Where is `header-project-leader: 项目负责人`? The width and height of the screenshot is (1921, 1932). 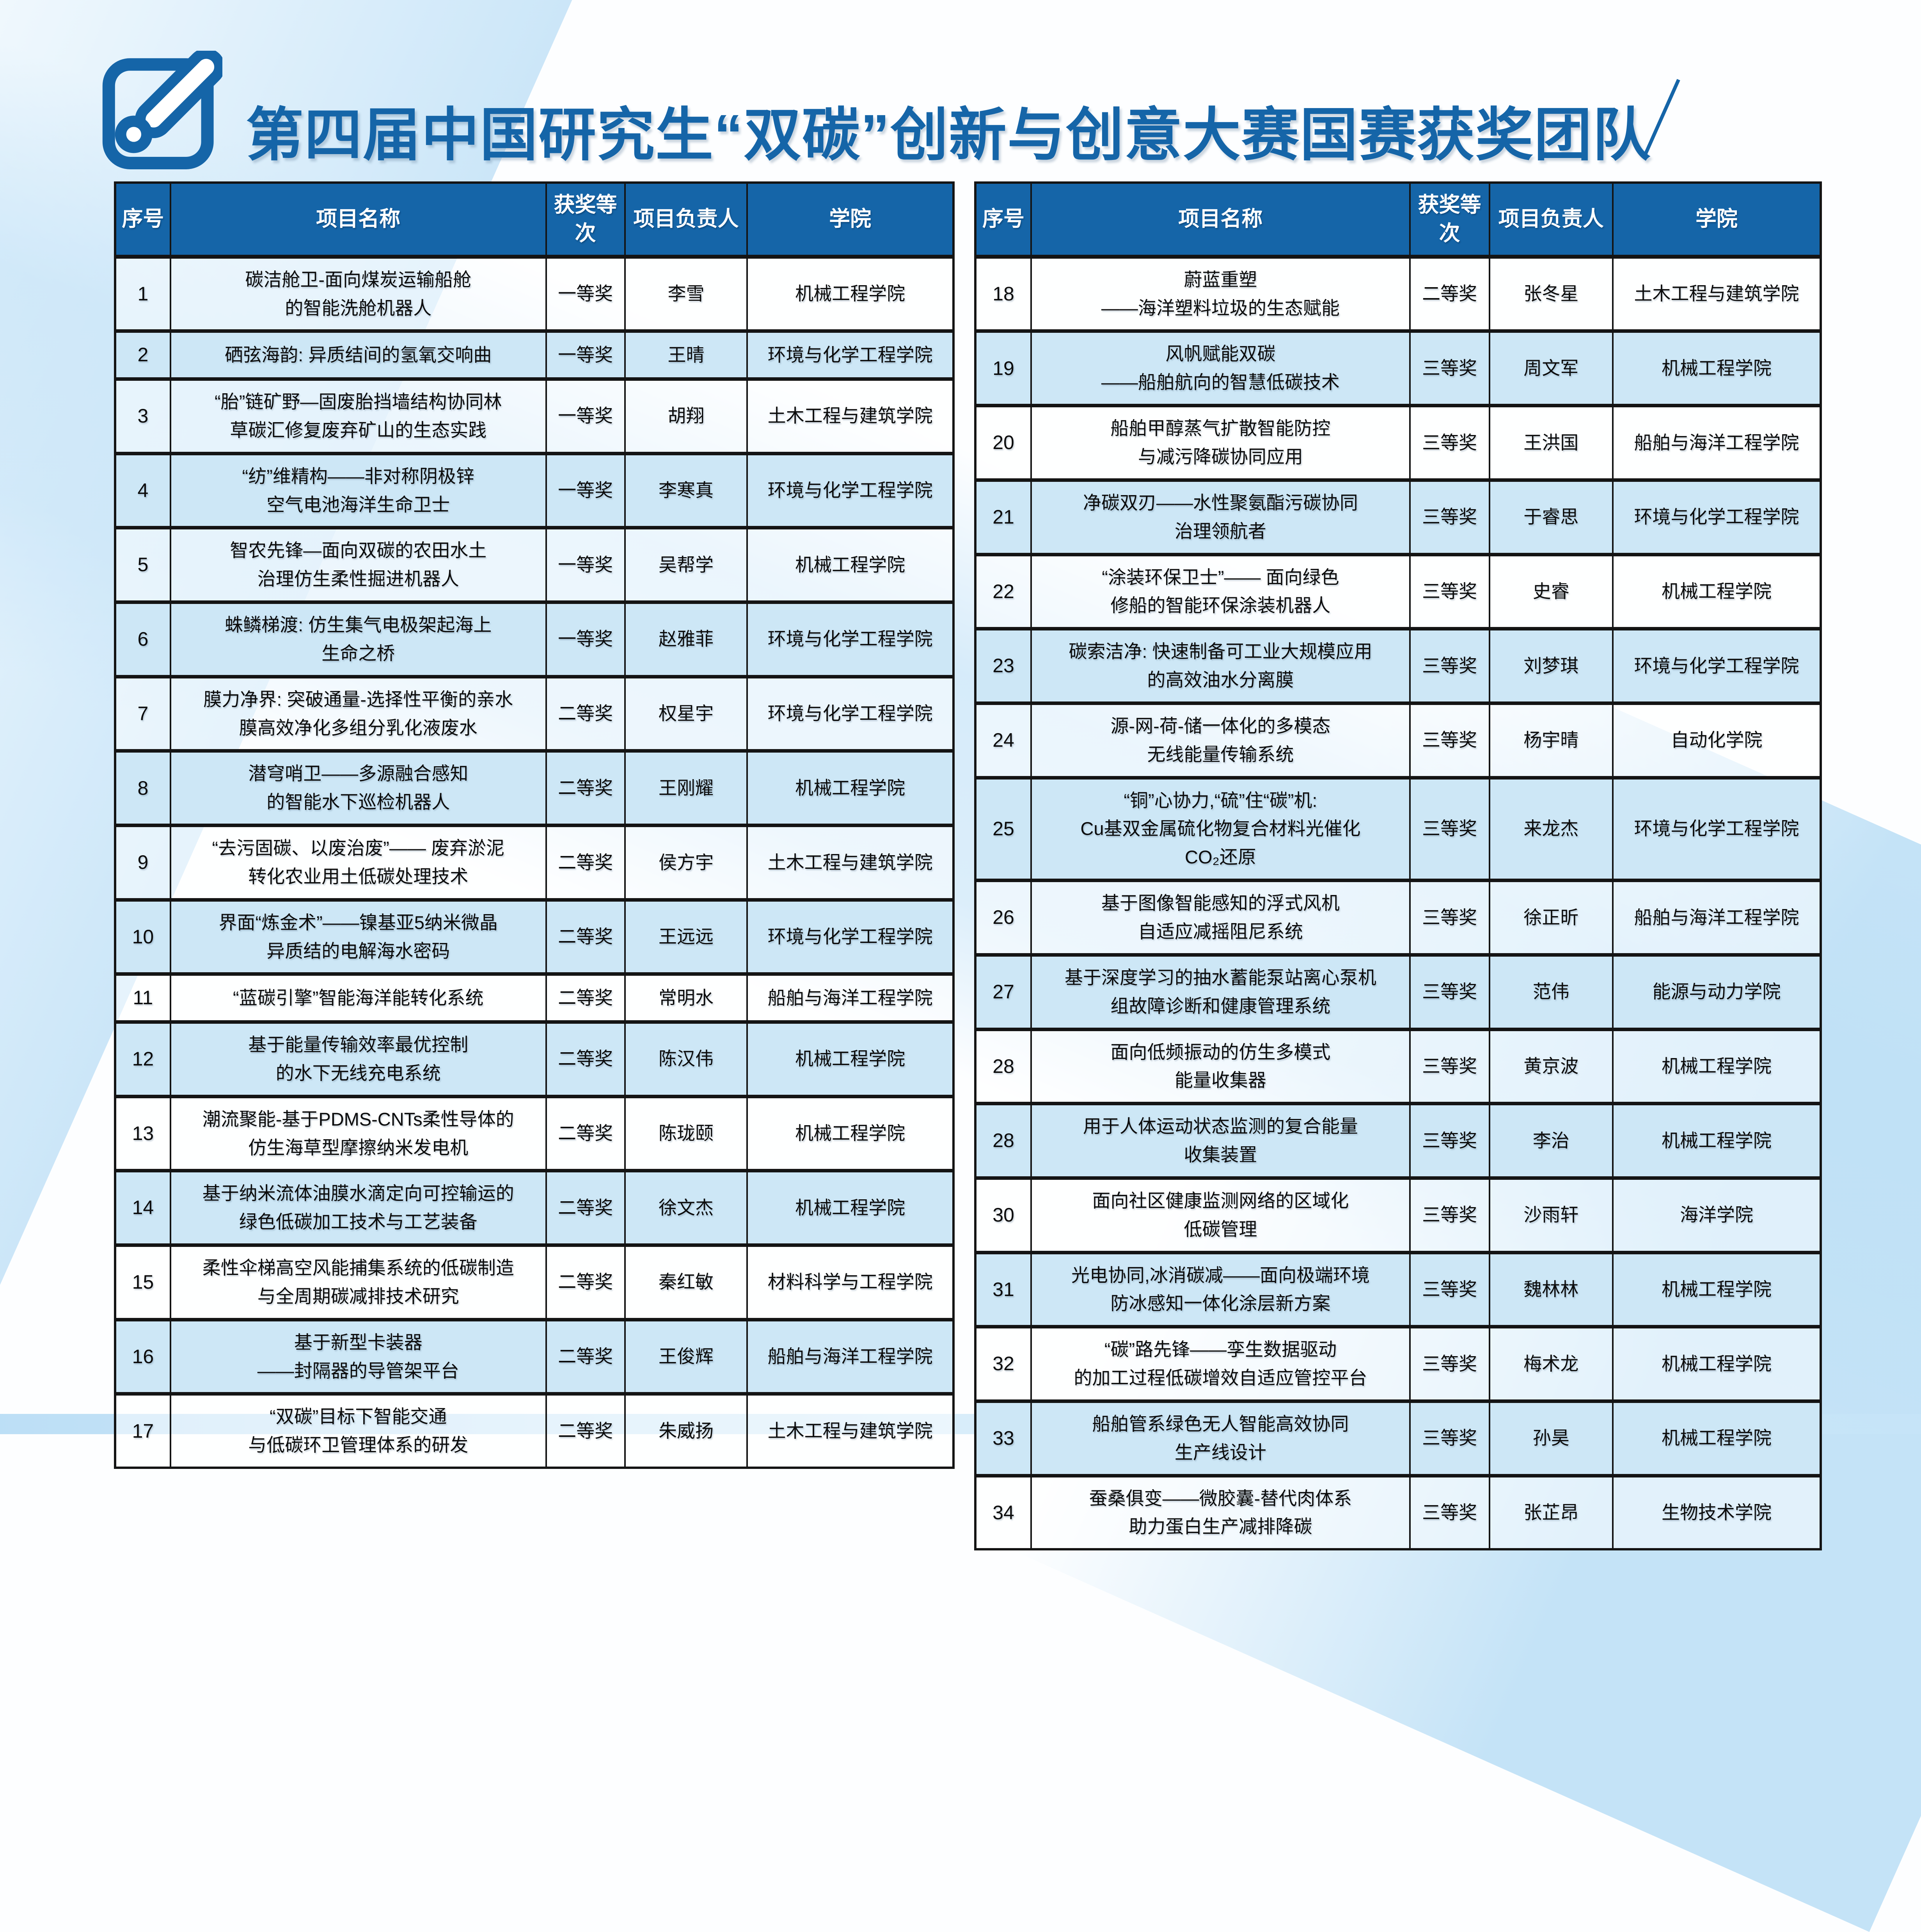
header-project-leader: 项目负责人 is located at coordinates (685, 221).